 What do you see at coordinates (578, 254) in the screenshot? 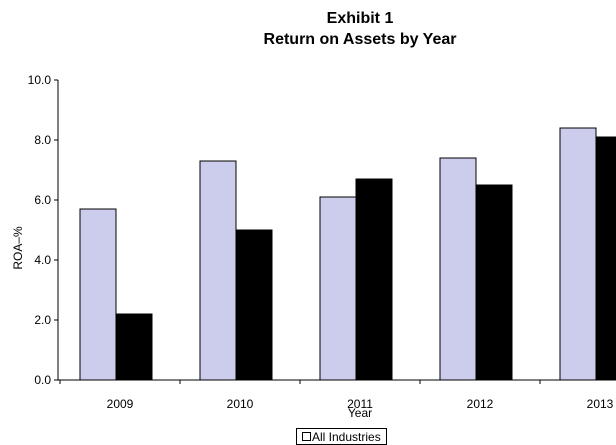
I see `bar-series-1-2013` at bounding box center [578, 254].